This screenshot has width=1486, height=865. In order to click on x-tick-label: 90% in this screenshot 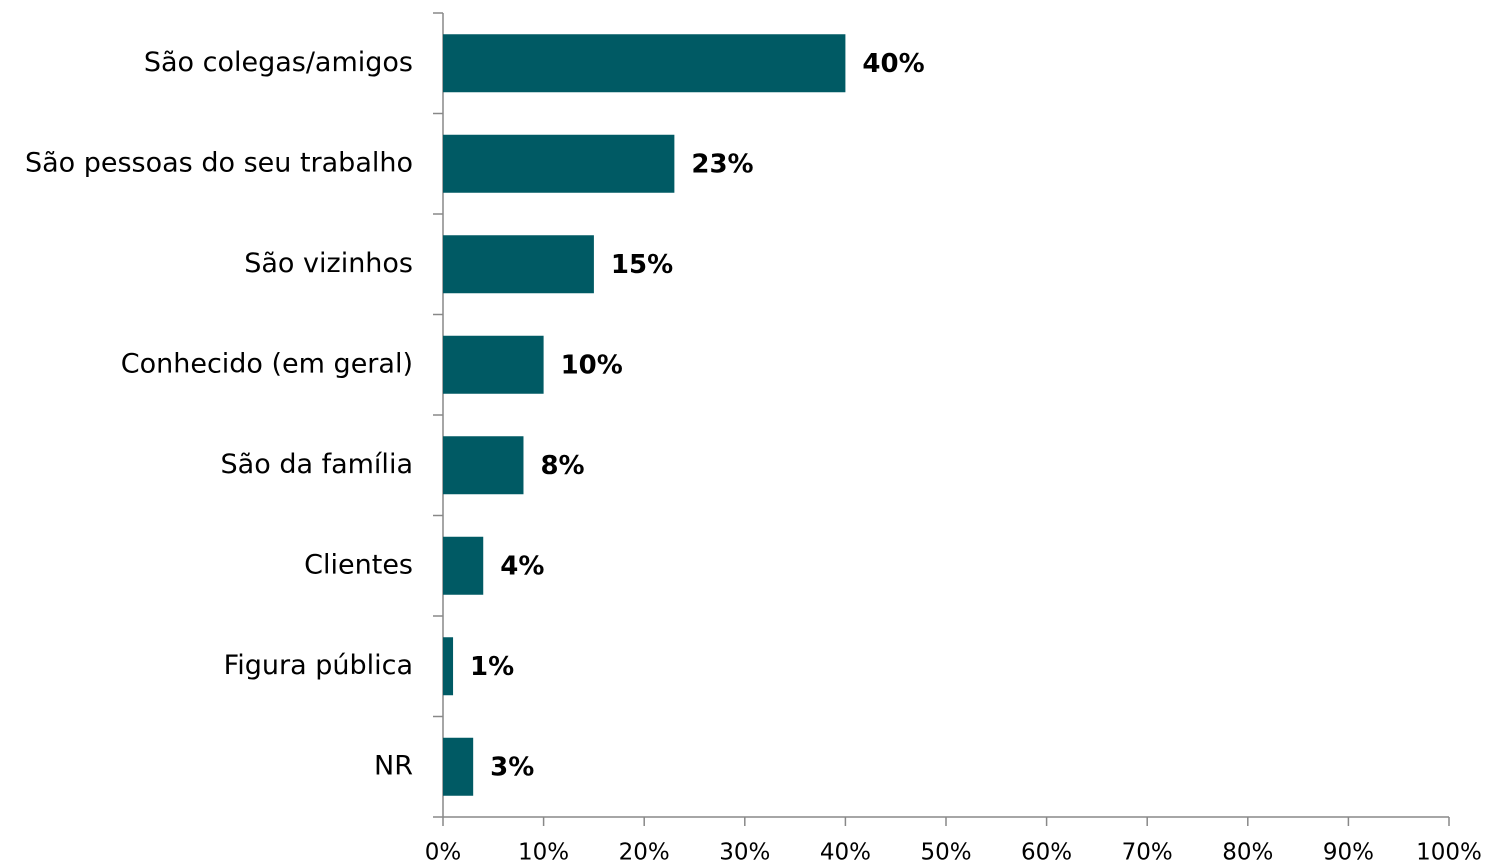, I will do `click(1348, 852)`.